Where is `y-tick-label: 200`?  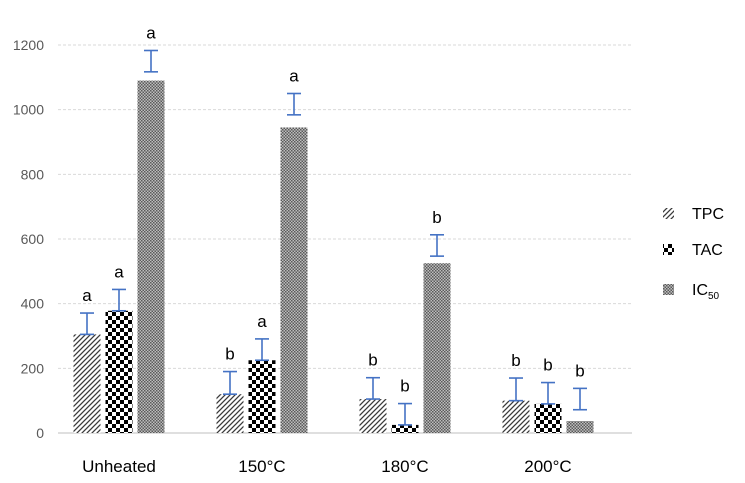 y-tick-label: 200 is located at coordinates (33, 368).